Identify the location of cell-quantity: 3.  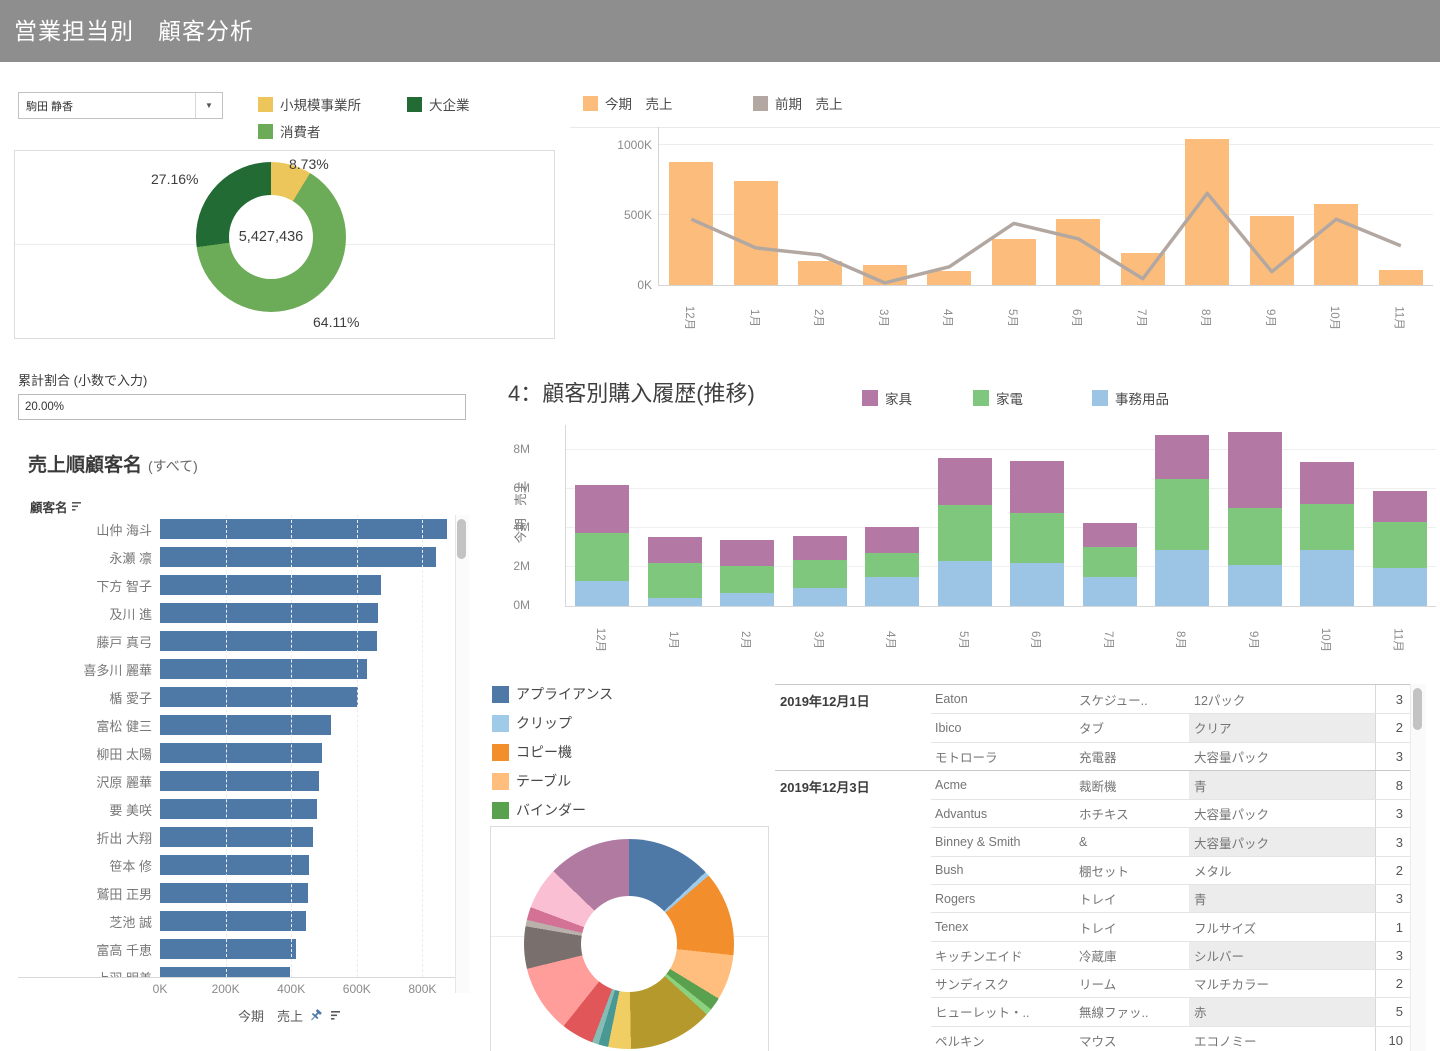
(1392, 756).